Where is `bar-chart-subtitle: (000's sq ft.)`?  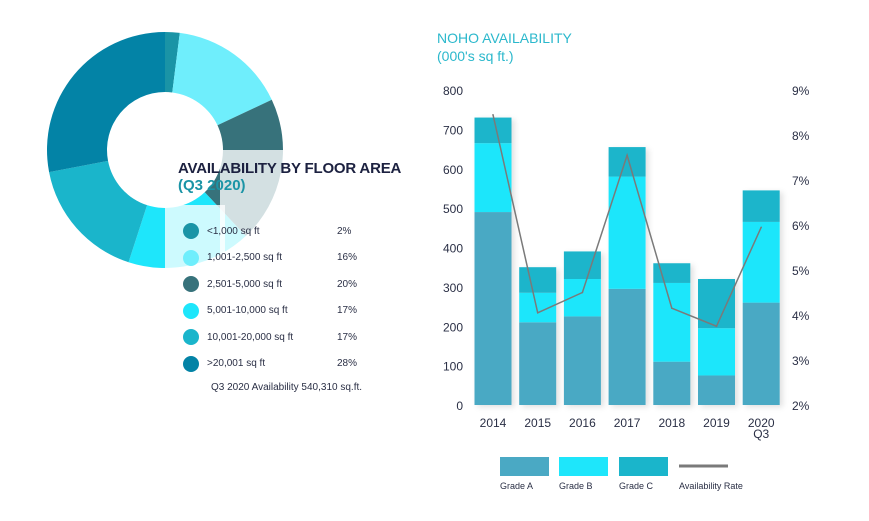 bar-chart-subtitle: (000's sq ft.) is located at coordinates (475, 56).